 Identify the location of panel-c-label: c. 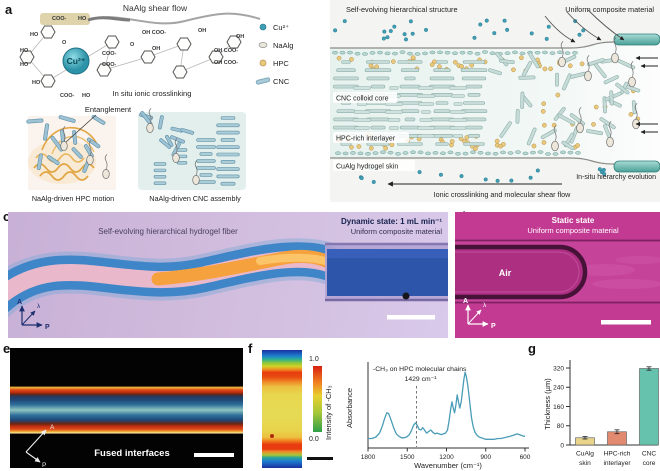
(7, 216).